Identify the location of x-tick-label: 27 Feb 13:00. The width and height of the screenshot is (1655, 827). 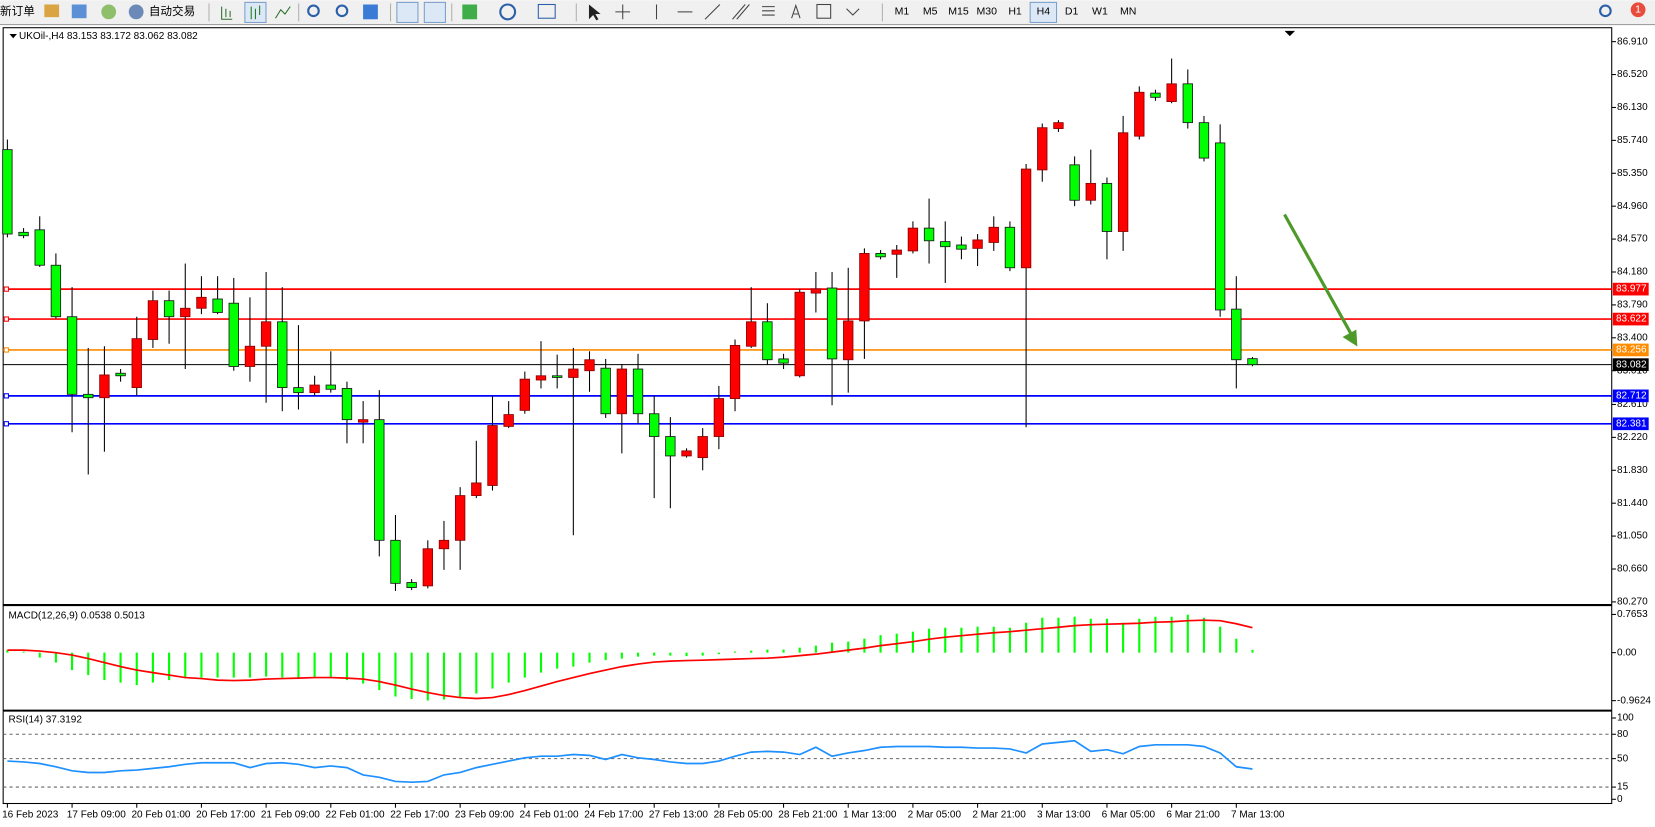
(678, 815).